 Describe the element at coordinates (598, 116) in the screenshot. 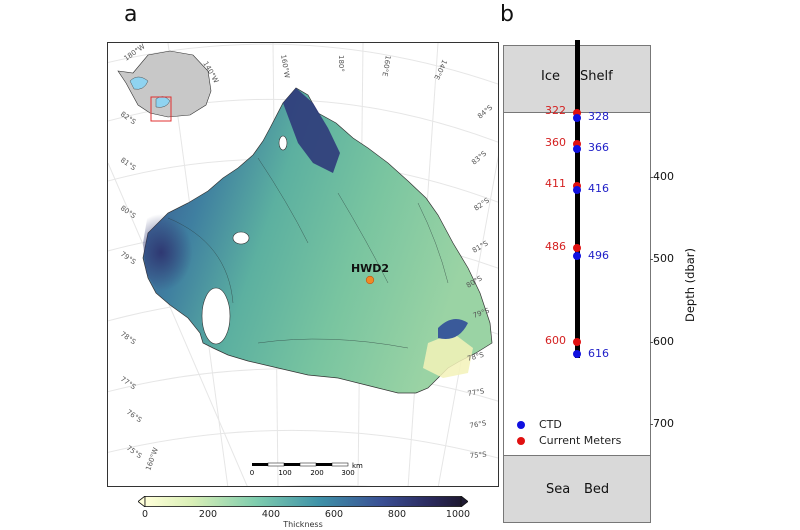

I see `ctd-depth-label: 328` at that location.